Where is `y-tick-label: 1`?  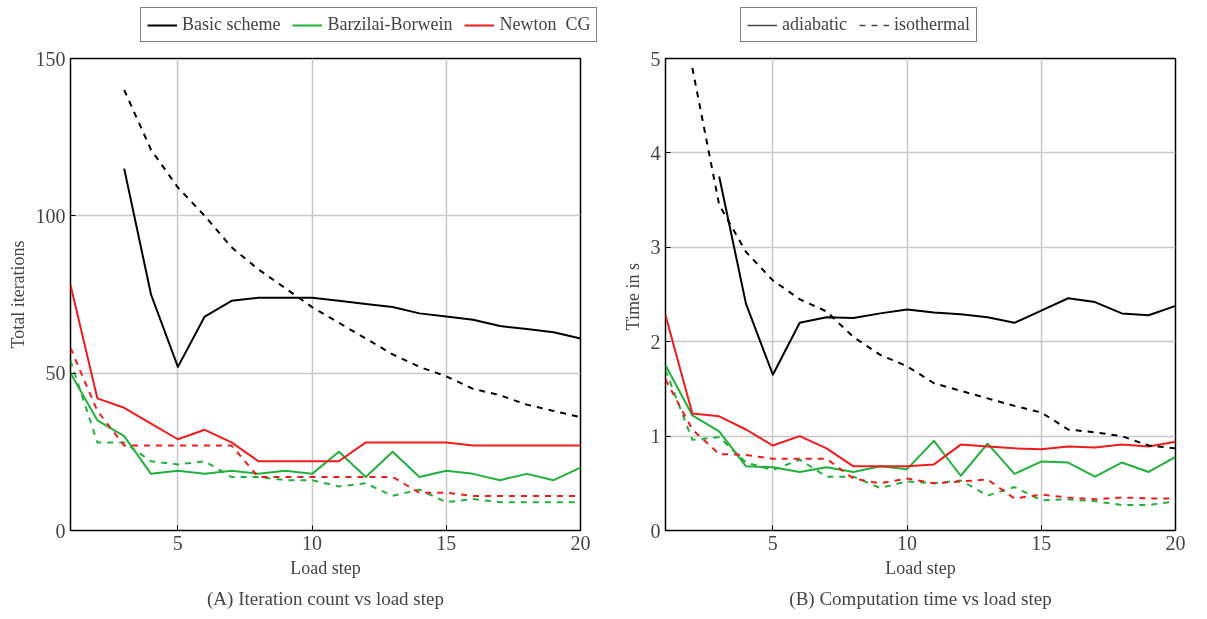 y-tick-label: 1 is located at coordinates (655, 436).